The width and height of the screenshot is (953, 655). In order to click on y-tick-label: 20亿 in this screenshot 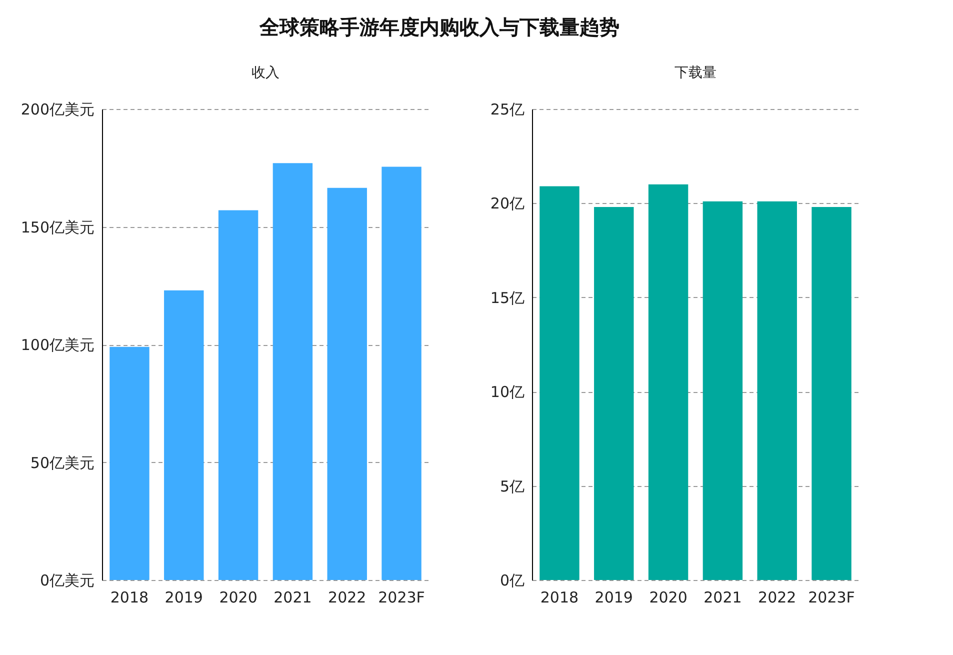, I will do `click(507, 203)`.